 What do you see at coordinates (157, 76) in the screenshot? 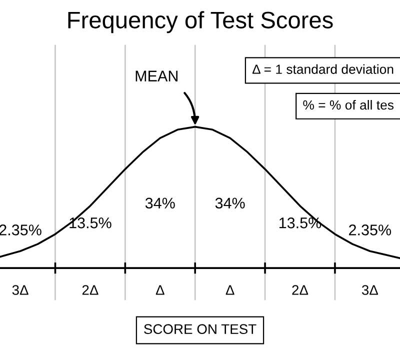
I see `annotation: MEAN` at bounding box center [157, 76].